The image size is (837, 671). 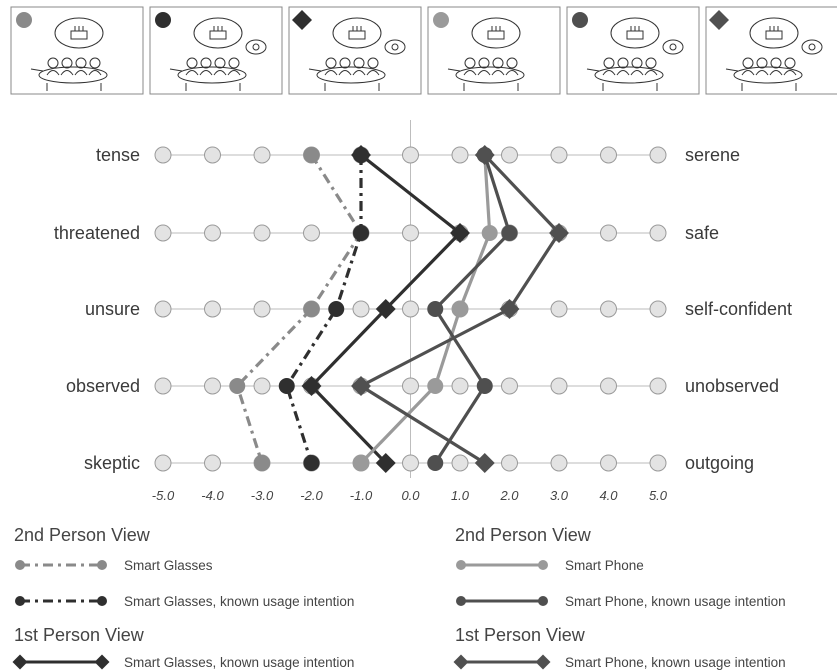 I want to click on x-tick-label: -5.0, so click(x=163, y=495).